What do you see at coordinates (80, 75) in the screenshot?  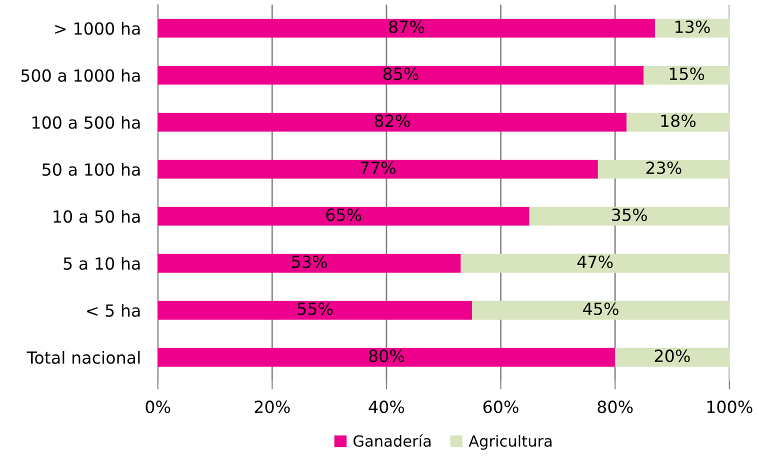 I see `y-tick-label: 500 a 1000 ha` at bounding box center [80, 75].